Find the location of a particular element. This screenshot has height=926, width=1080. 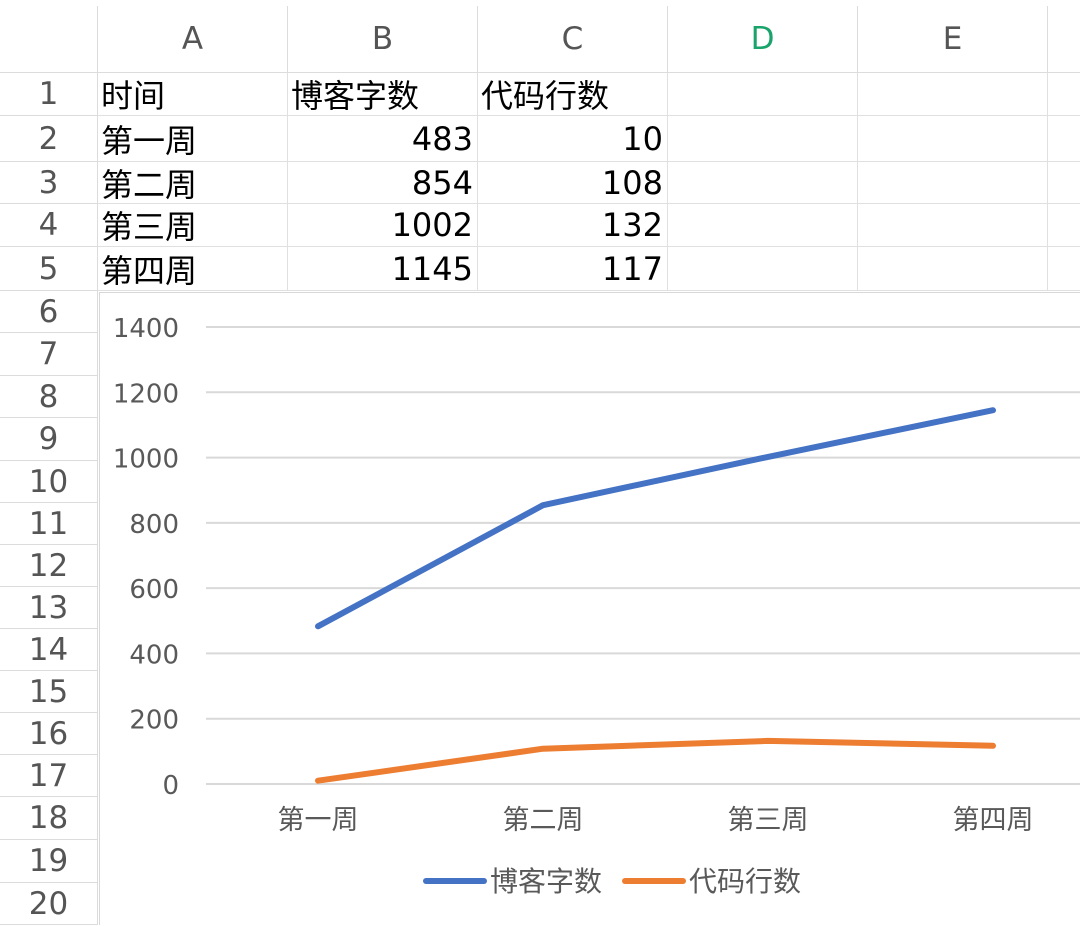

cell-e4 is located at coordinates (953, 225).